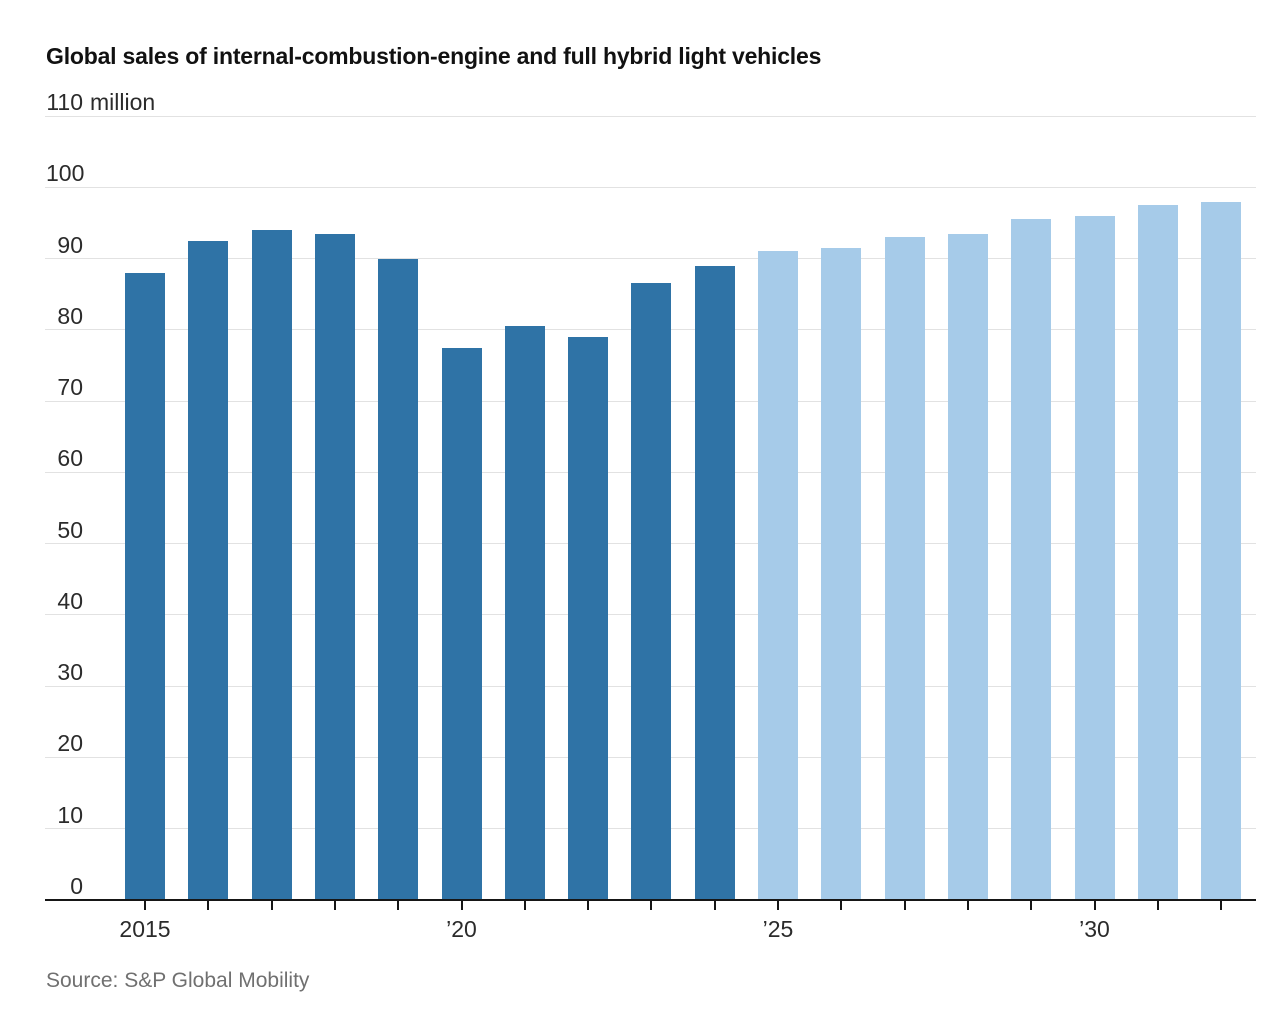 The image size is (1280, 1017). I want to click on bar-2022, so click(588, 618).